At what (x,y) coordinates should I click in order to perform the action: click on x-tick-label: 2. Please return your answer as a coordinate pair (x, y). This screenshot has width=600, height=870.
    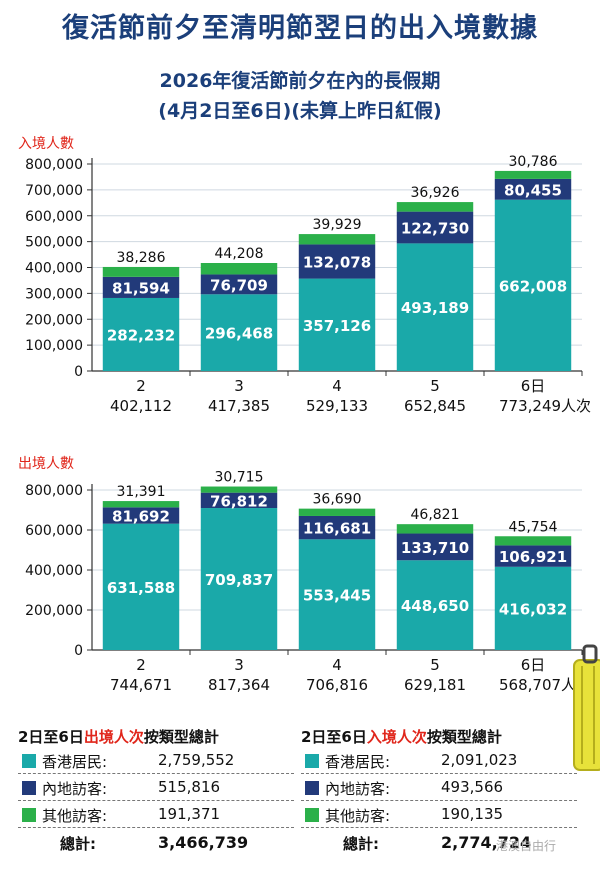
    Looking at the image, I should click on (141, 665).